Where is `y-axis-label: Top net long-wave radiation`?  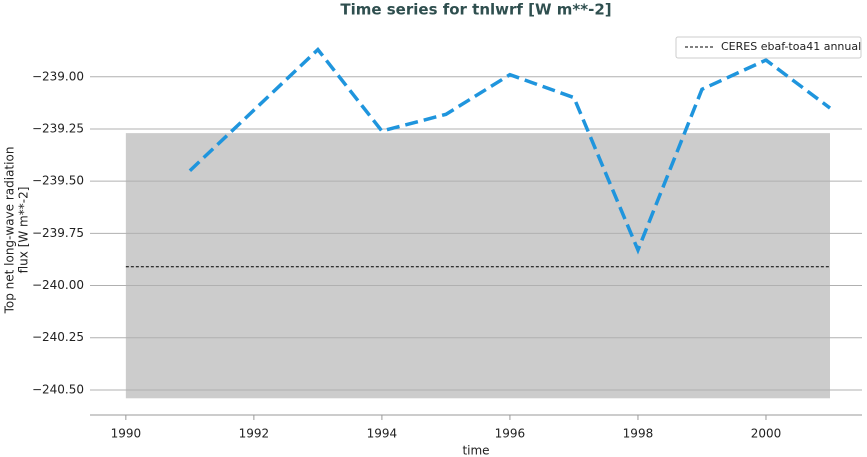
y-axis-label: Top net long-wave radiation is located at coordinates (10, 231).